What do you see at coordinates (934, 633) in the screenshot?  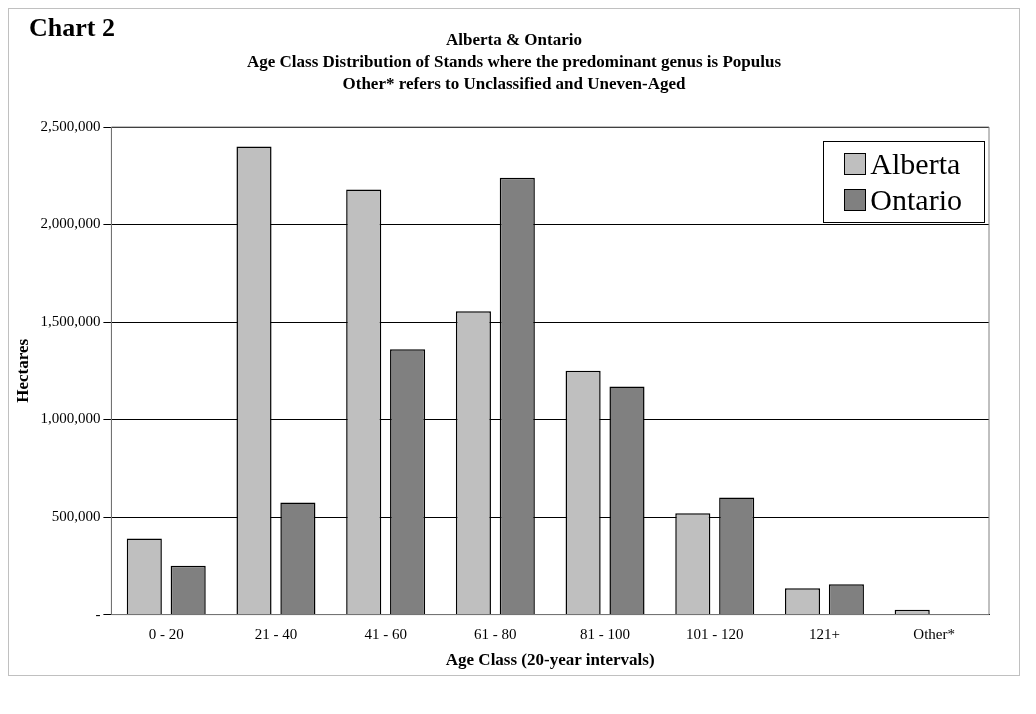 I see `x-tick-label: Other*` at bounding box center [934, 633].